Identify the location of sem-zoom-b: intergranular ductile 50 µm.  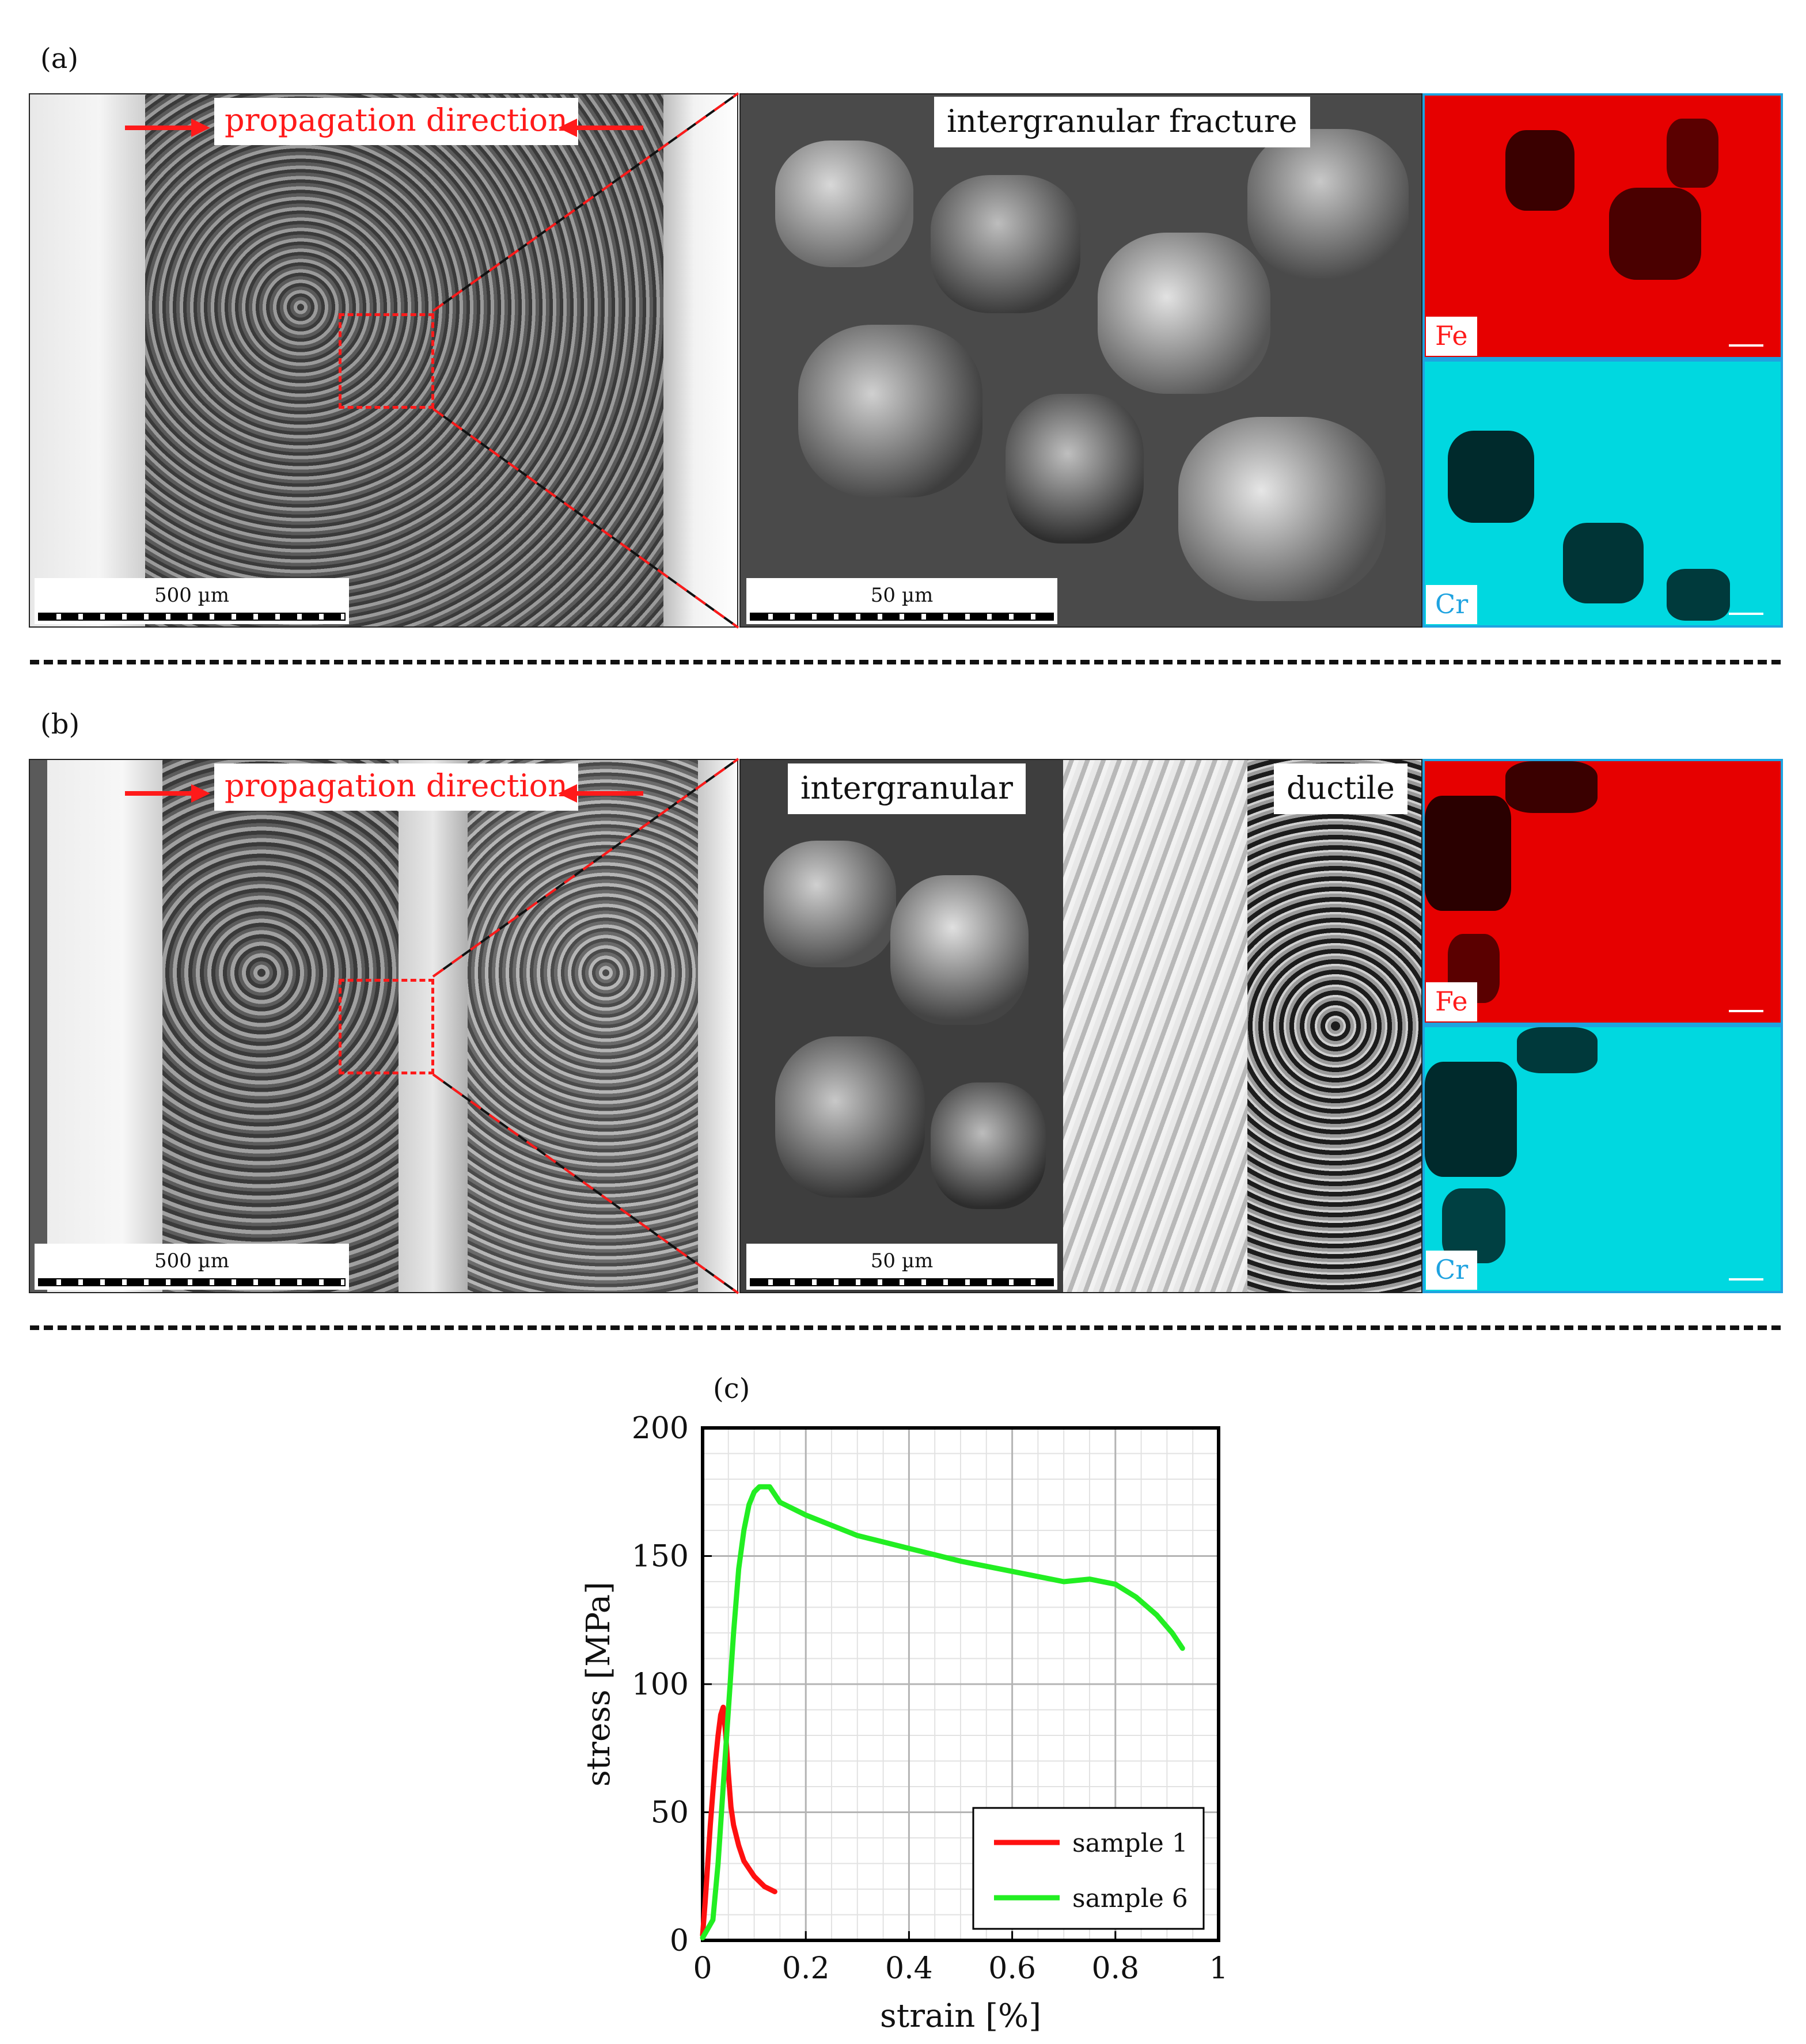
(1080, 1026).